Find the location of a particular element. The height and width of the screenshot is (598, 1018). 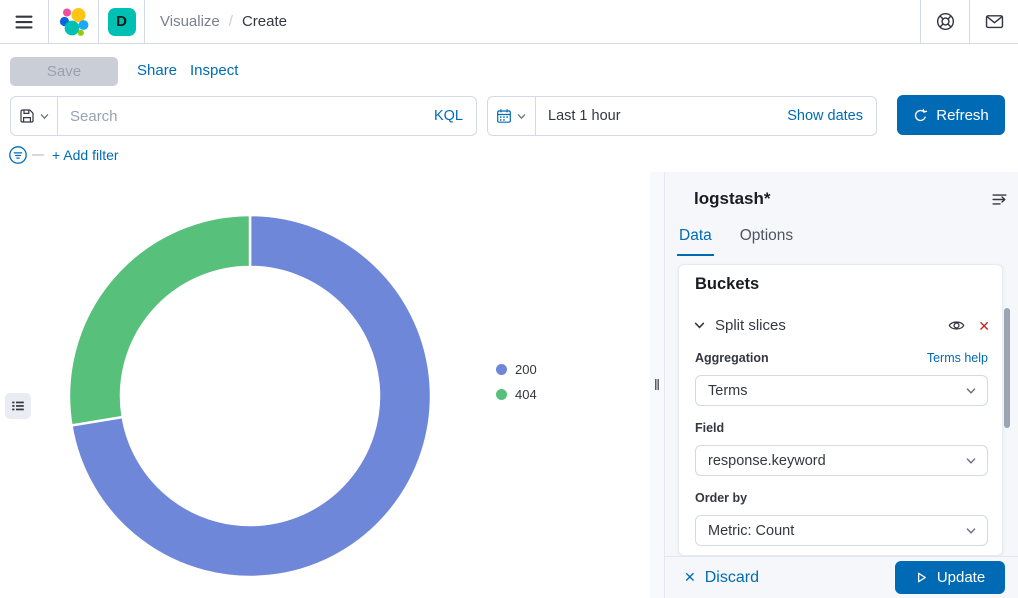

update-label: Update is located at coordinates (961, 577).